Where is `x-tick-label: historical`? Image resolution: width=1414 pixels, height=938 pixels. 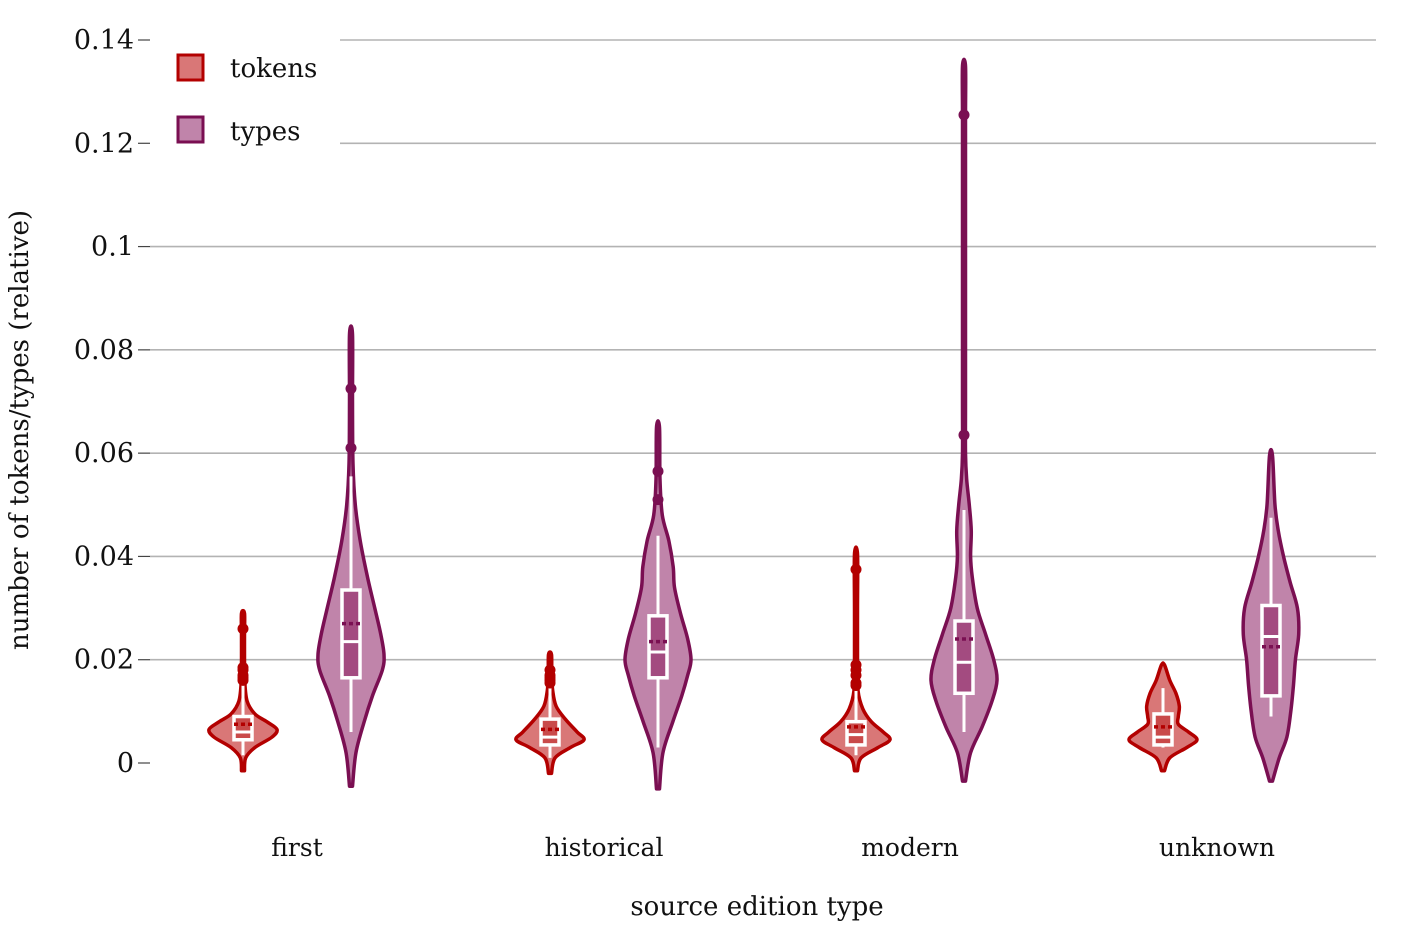
x-tick-label: historical is located at coordinates (604, 847).